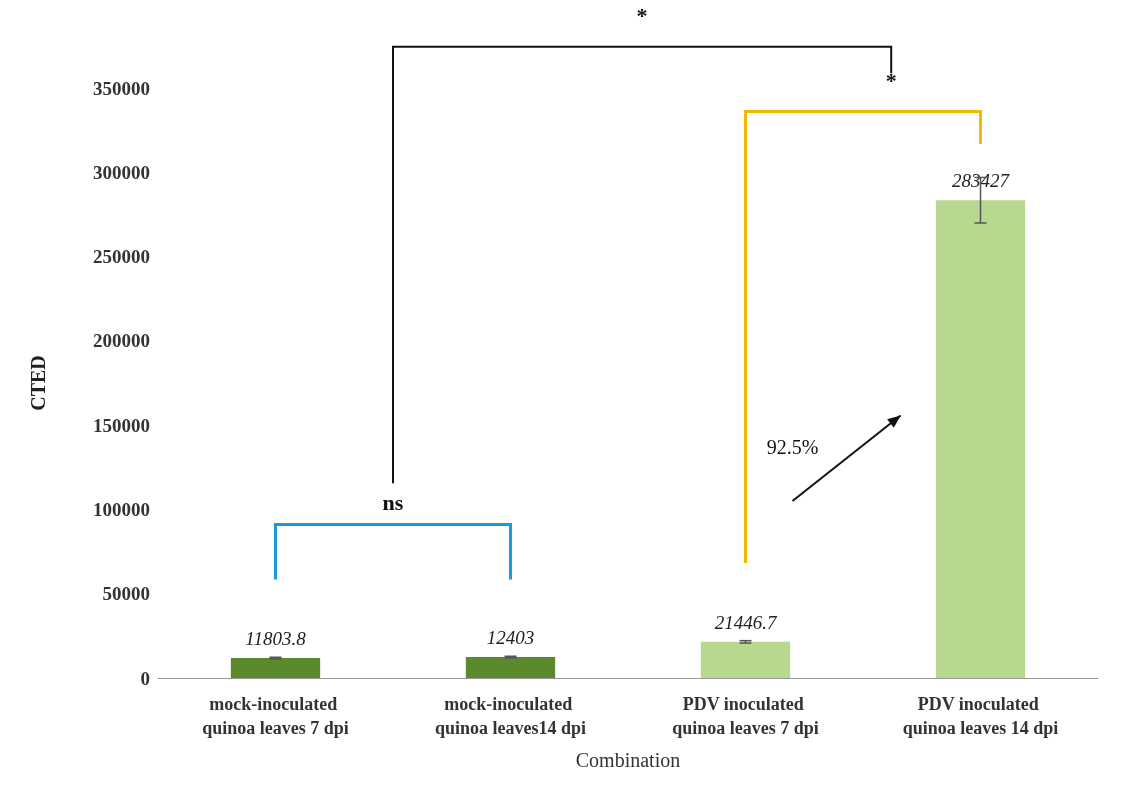 This screenshot has height=792, width=1126. I want to click on y-tick-label: 50000, so click(126, 594).